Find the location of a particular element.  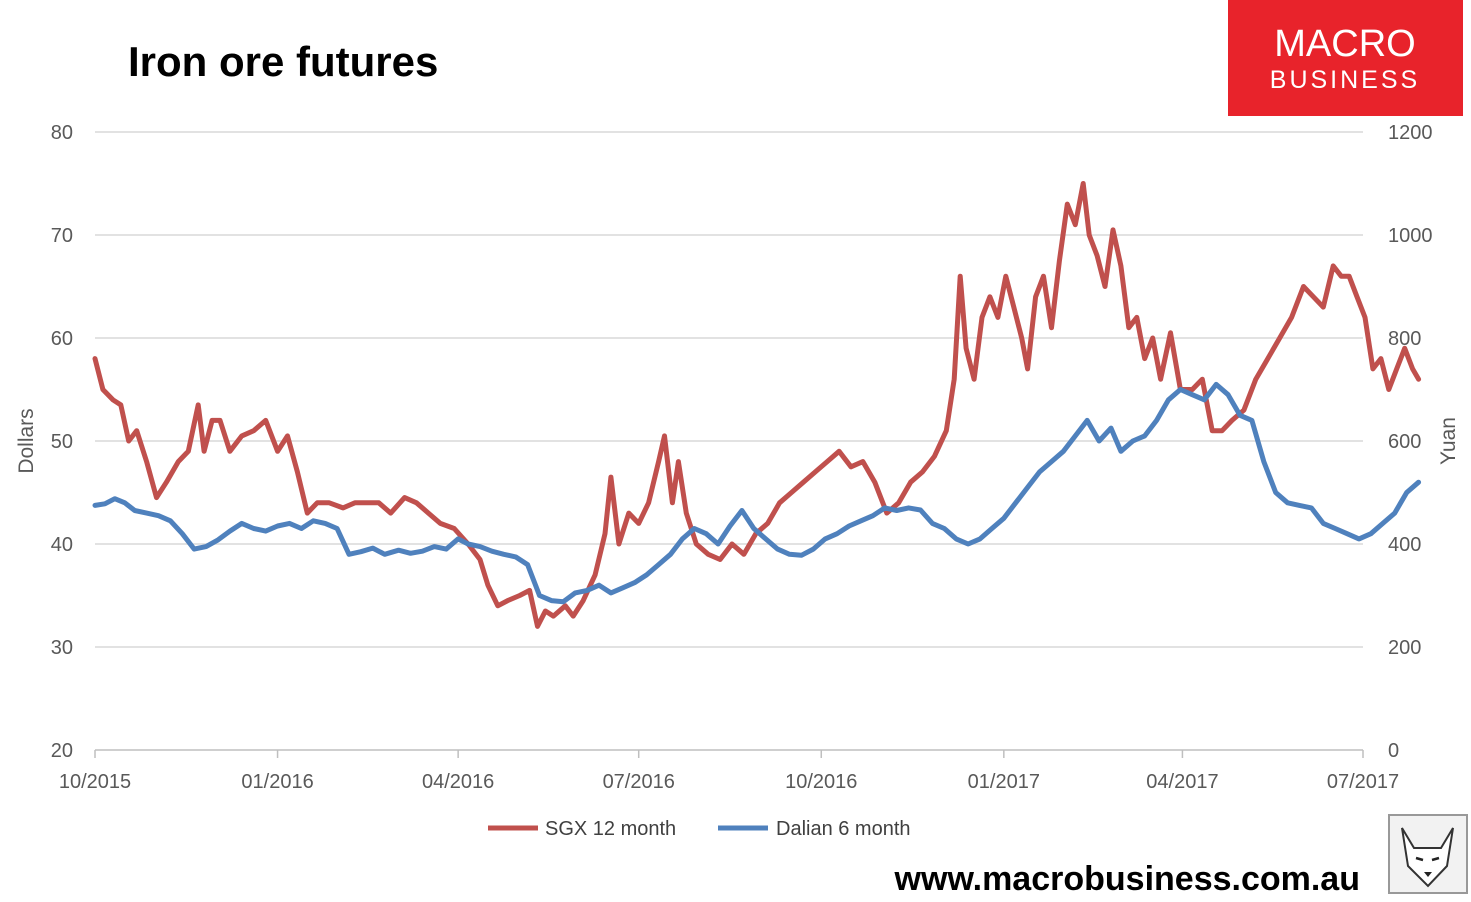

left-axis-ticks: 80 70 60 50 40 30 20 is located at coordinates (62, 442).